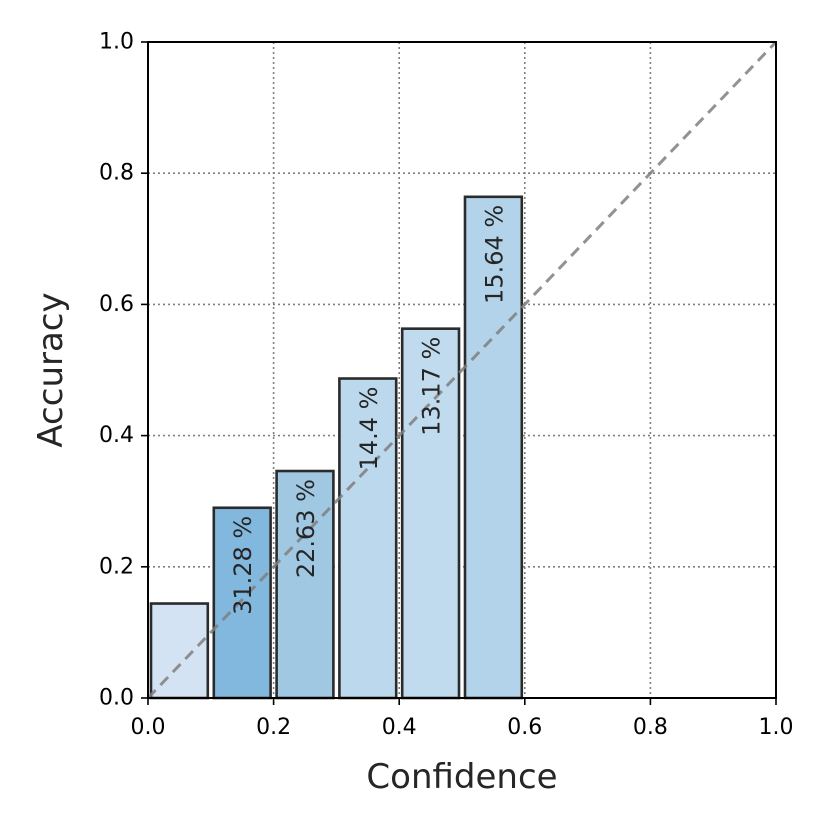  Describe the element at coordinates (148, 727) in the screenshot. I see `x-tick-label: 0.0` at that location.